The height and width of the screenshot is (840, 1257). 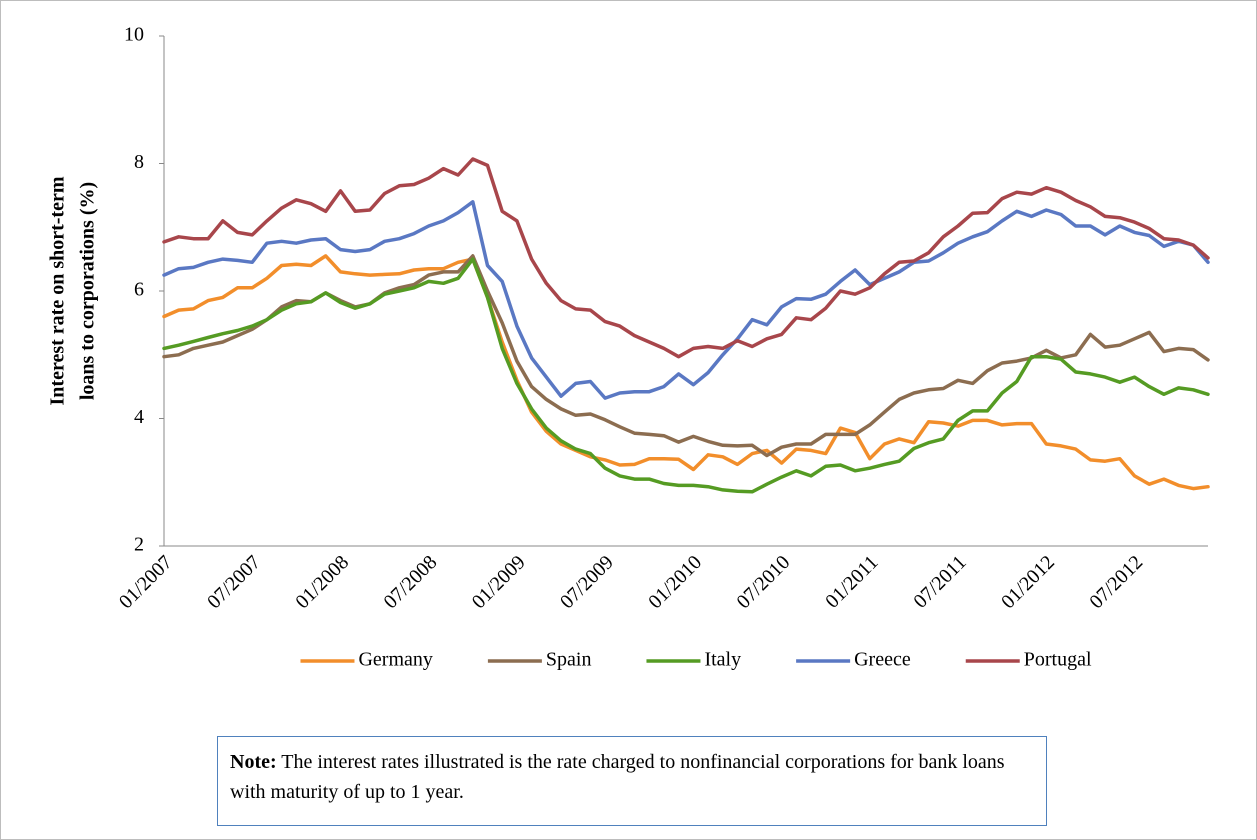 What do you see at coordinates (395, 660) in the screenshot?
I see `legend-label: Germany` at bounding box center [395, 660].